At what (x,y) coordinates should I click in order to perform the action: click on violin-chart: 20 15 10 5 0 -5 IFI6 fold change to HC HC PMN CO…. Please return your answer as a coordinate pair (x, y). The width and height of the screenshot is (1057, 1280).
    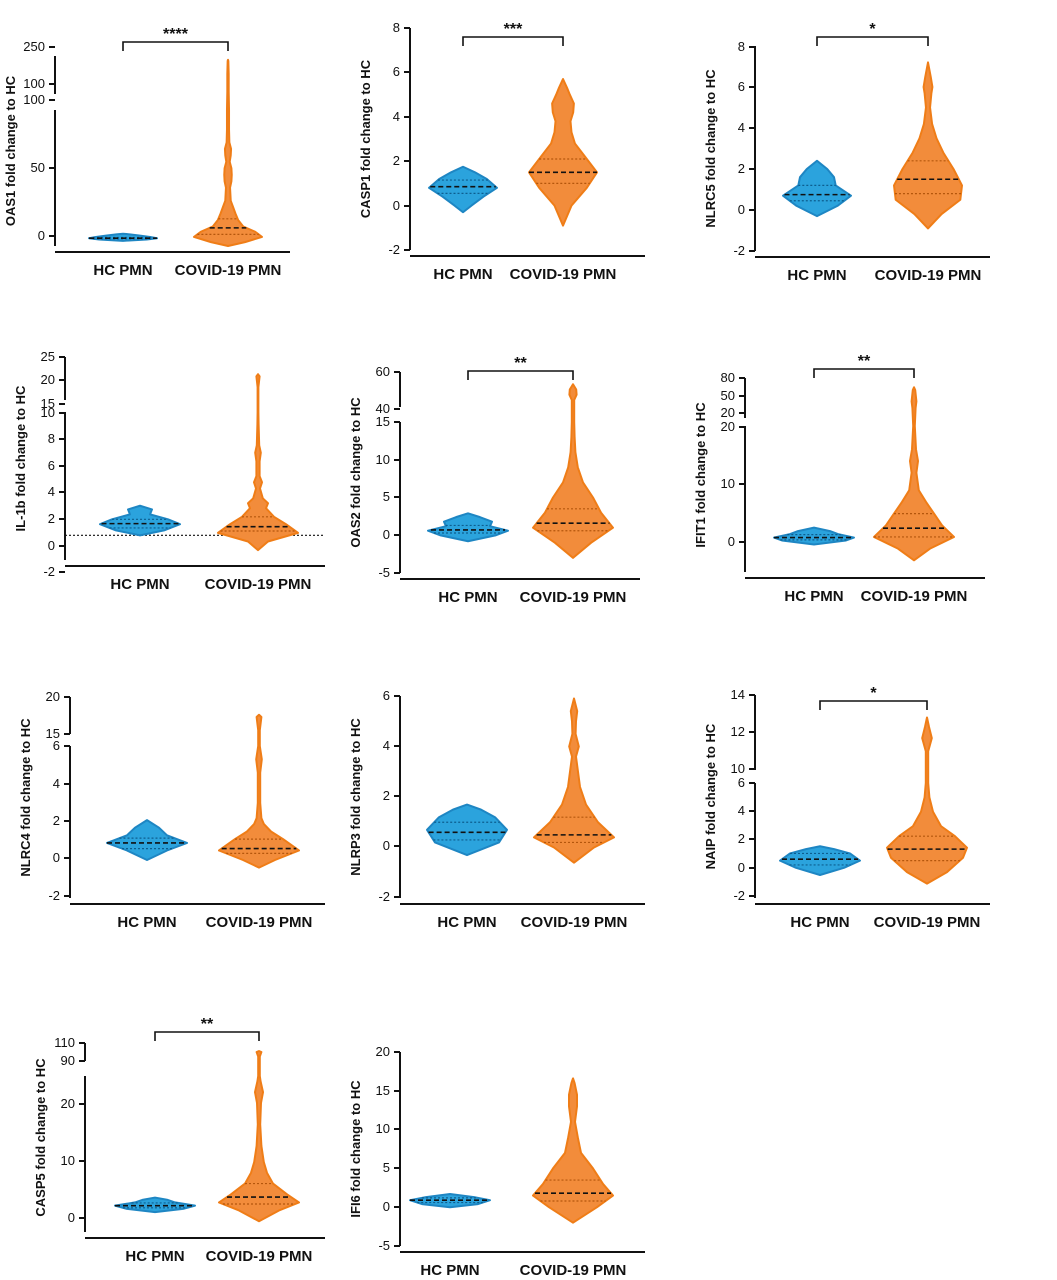
    Looking at the image, I should click on (496, 1161).